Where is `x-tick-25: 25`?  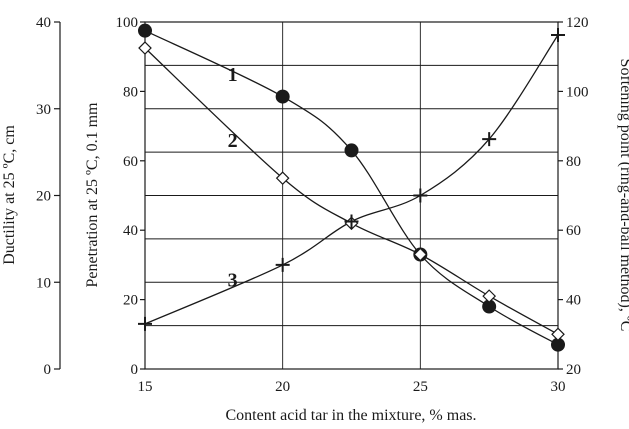
x-tick-25: 25 is located at coordinates (420, 387).